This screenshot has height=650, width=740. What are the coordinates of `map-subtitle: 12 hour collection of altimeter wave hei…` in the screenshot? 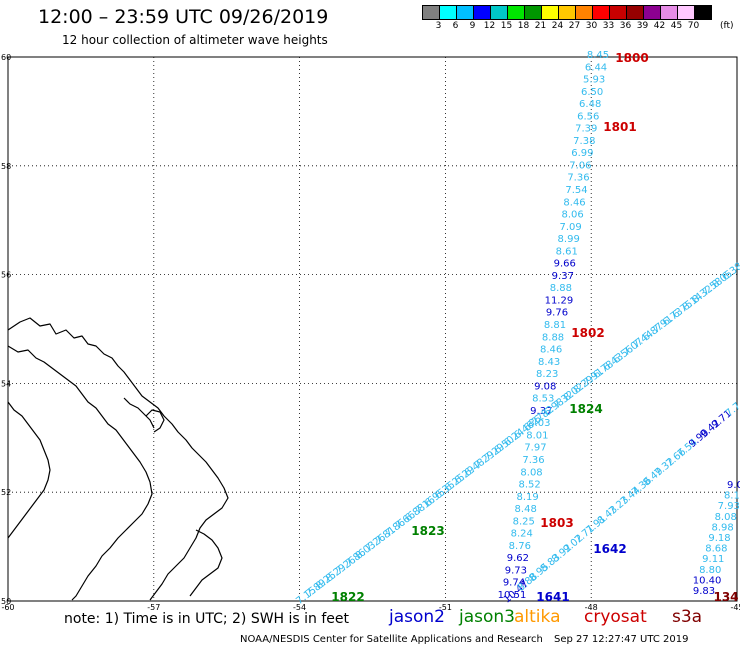 It's located at (195, 40).